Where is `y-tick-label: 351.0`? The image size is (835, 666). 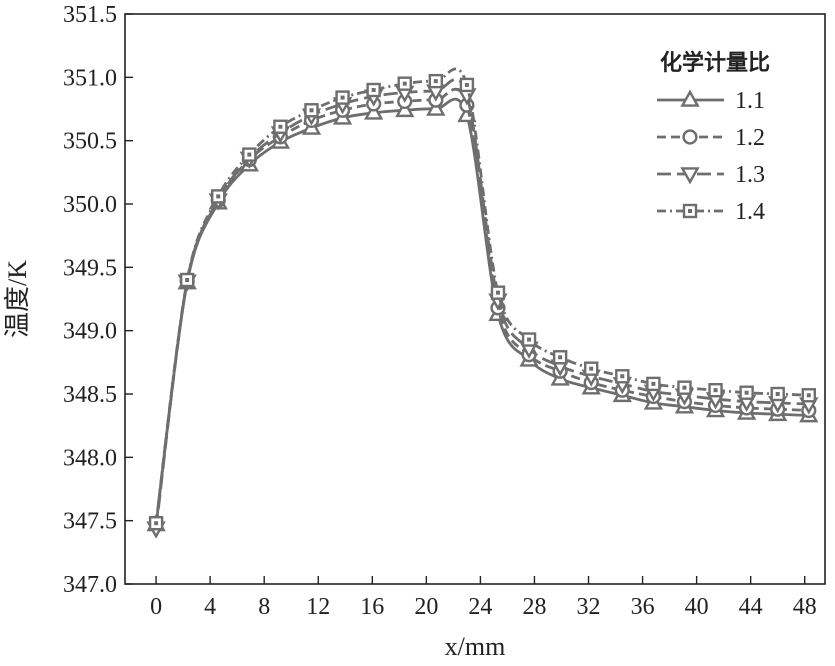 y-tick-label: 351.0 is located at coordinates (90, 78).